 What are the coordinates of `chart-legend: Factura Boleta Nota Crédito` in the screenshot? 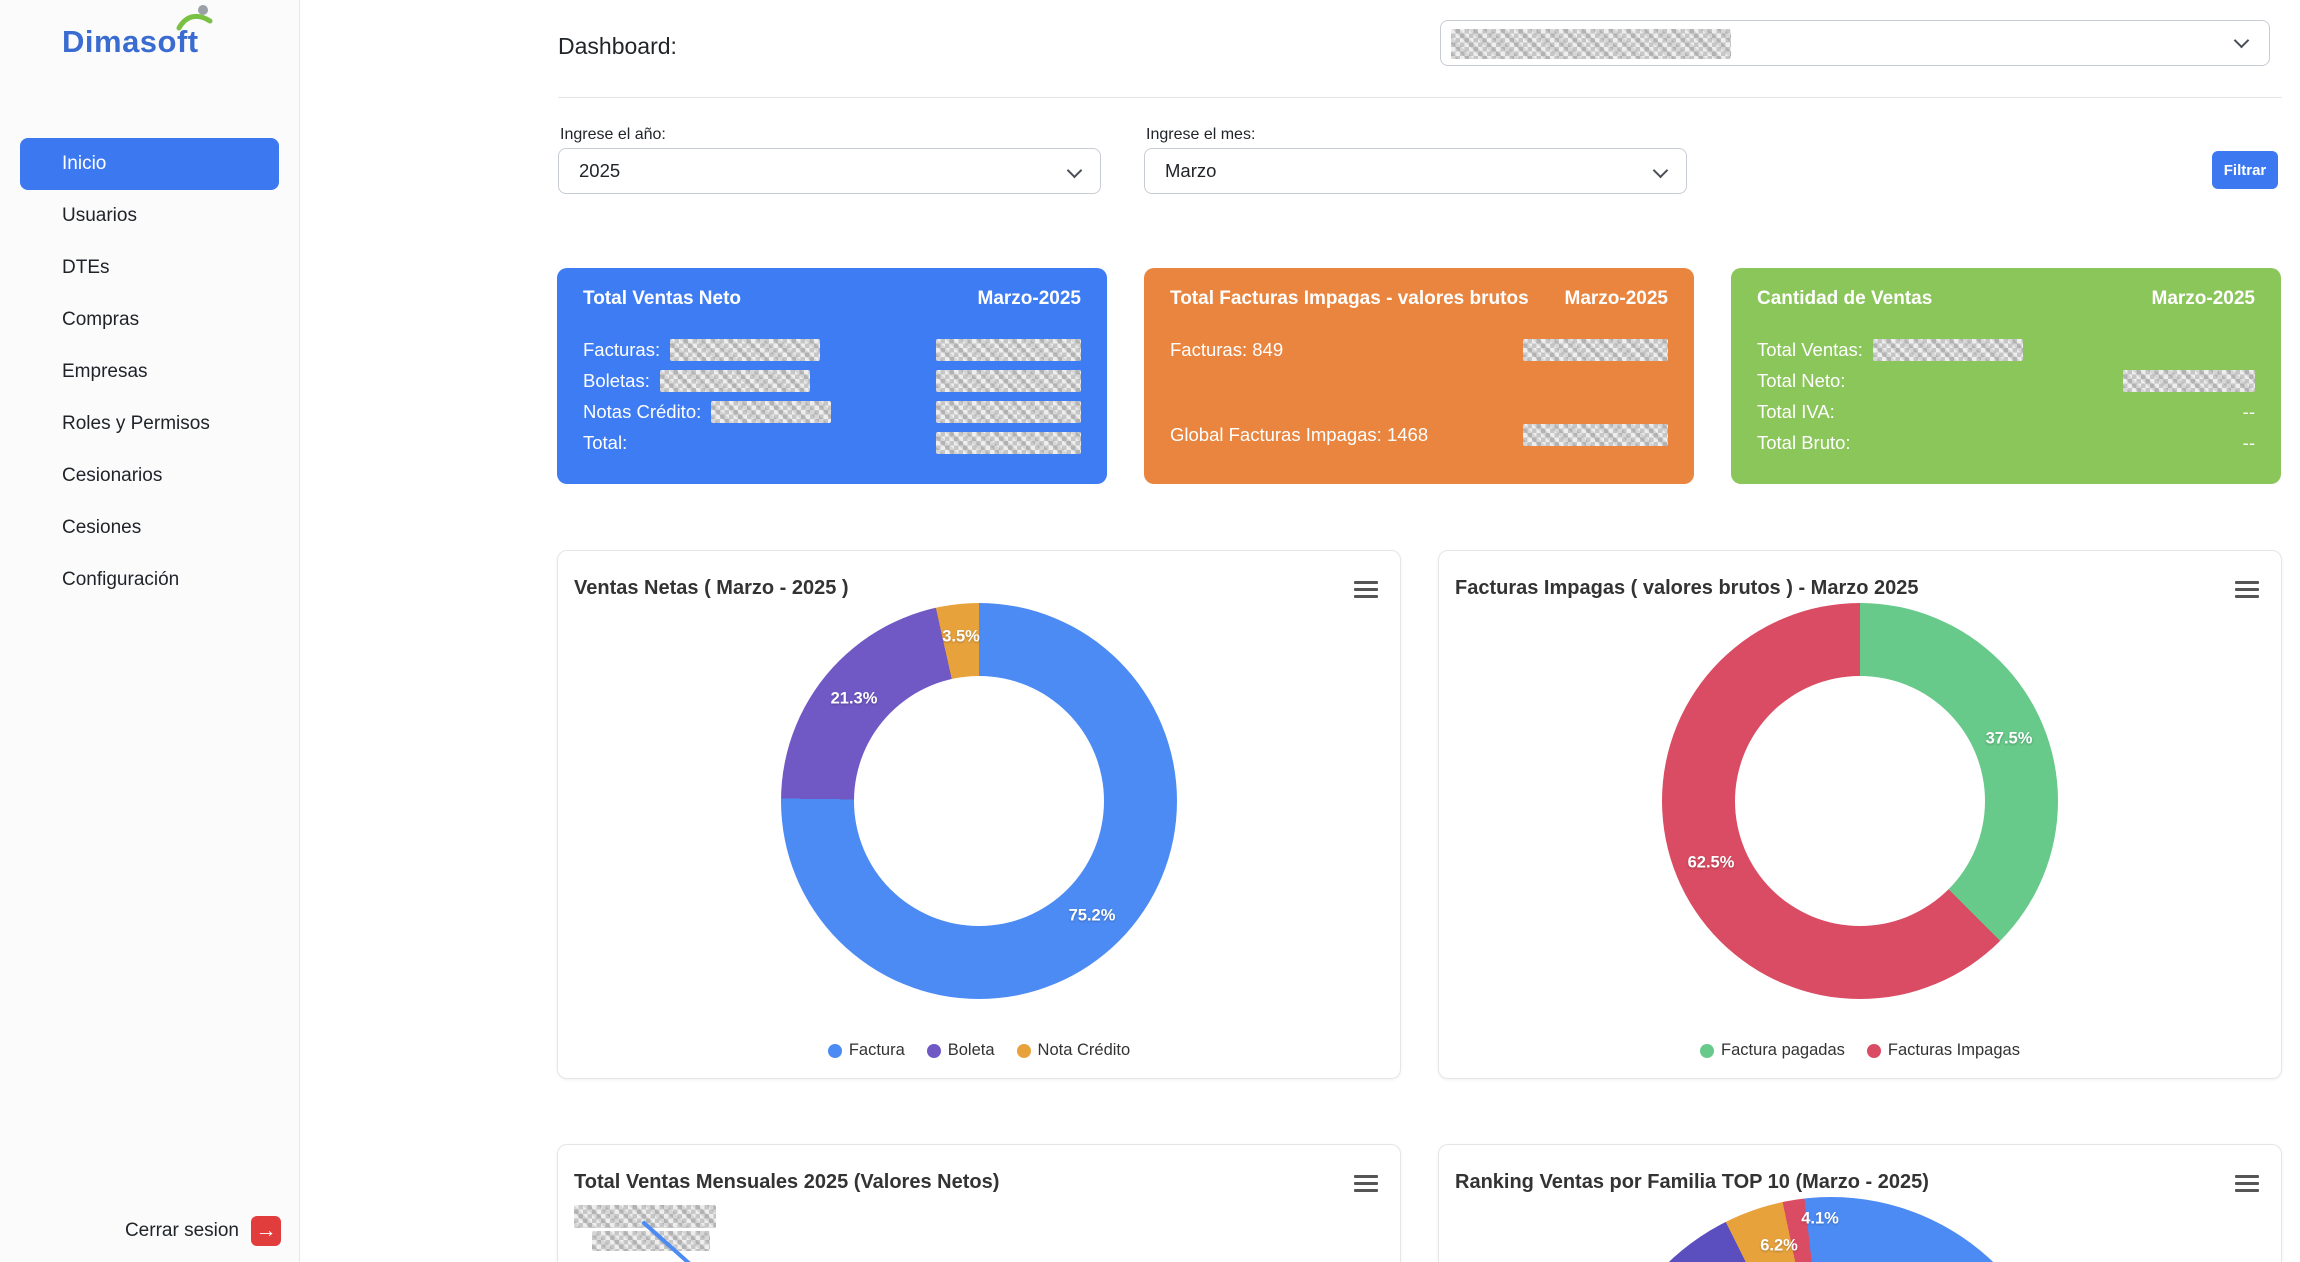 It's located at (979, 1050).